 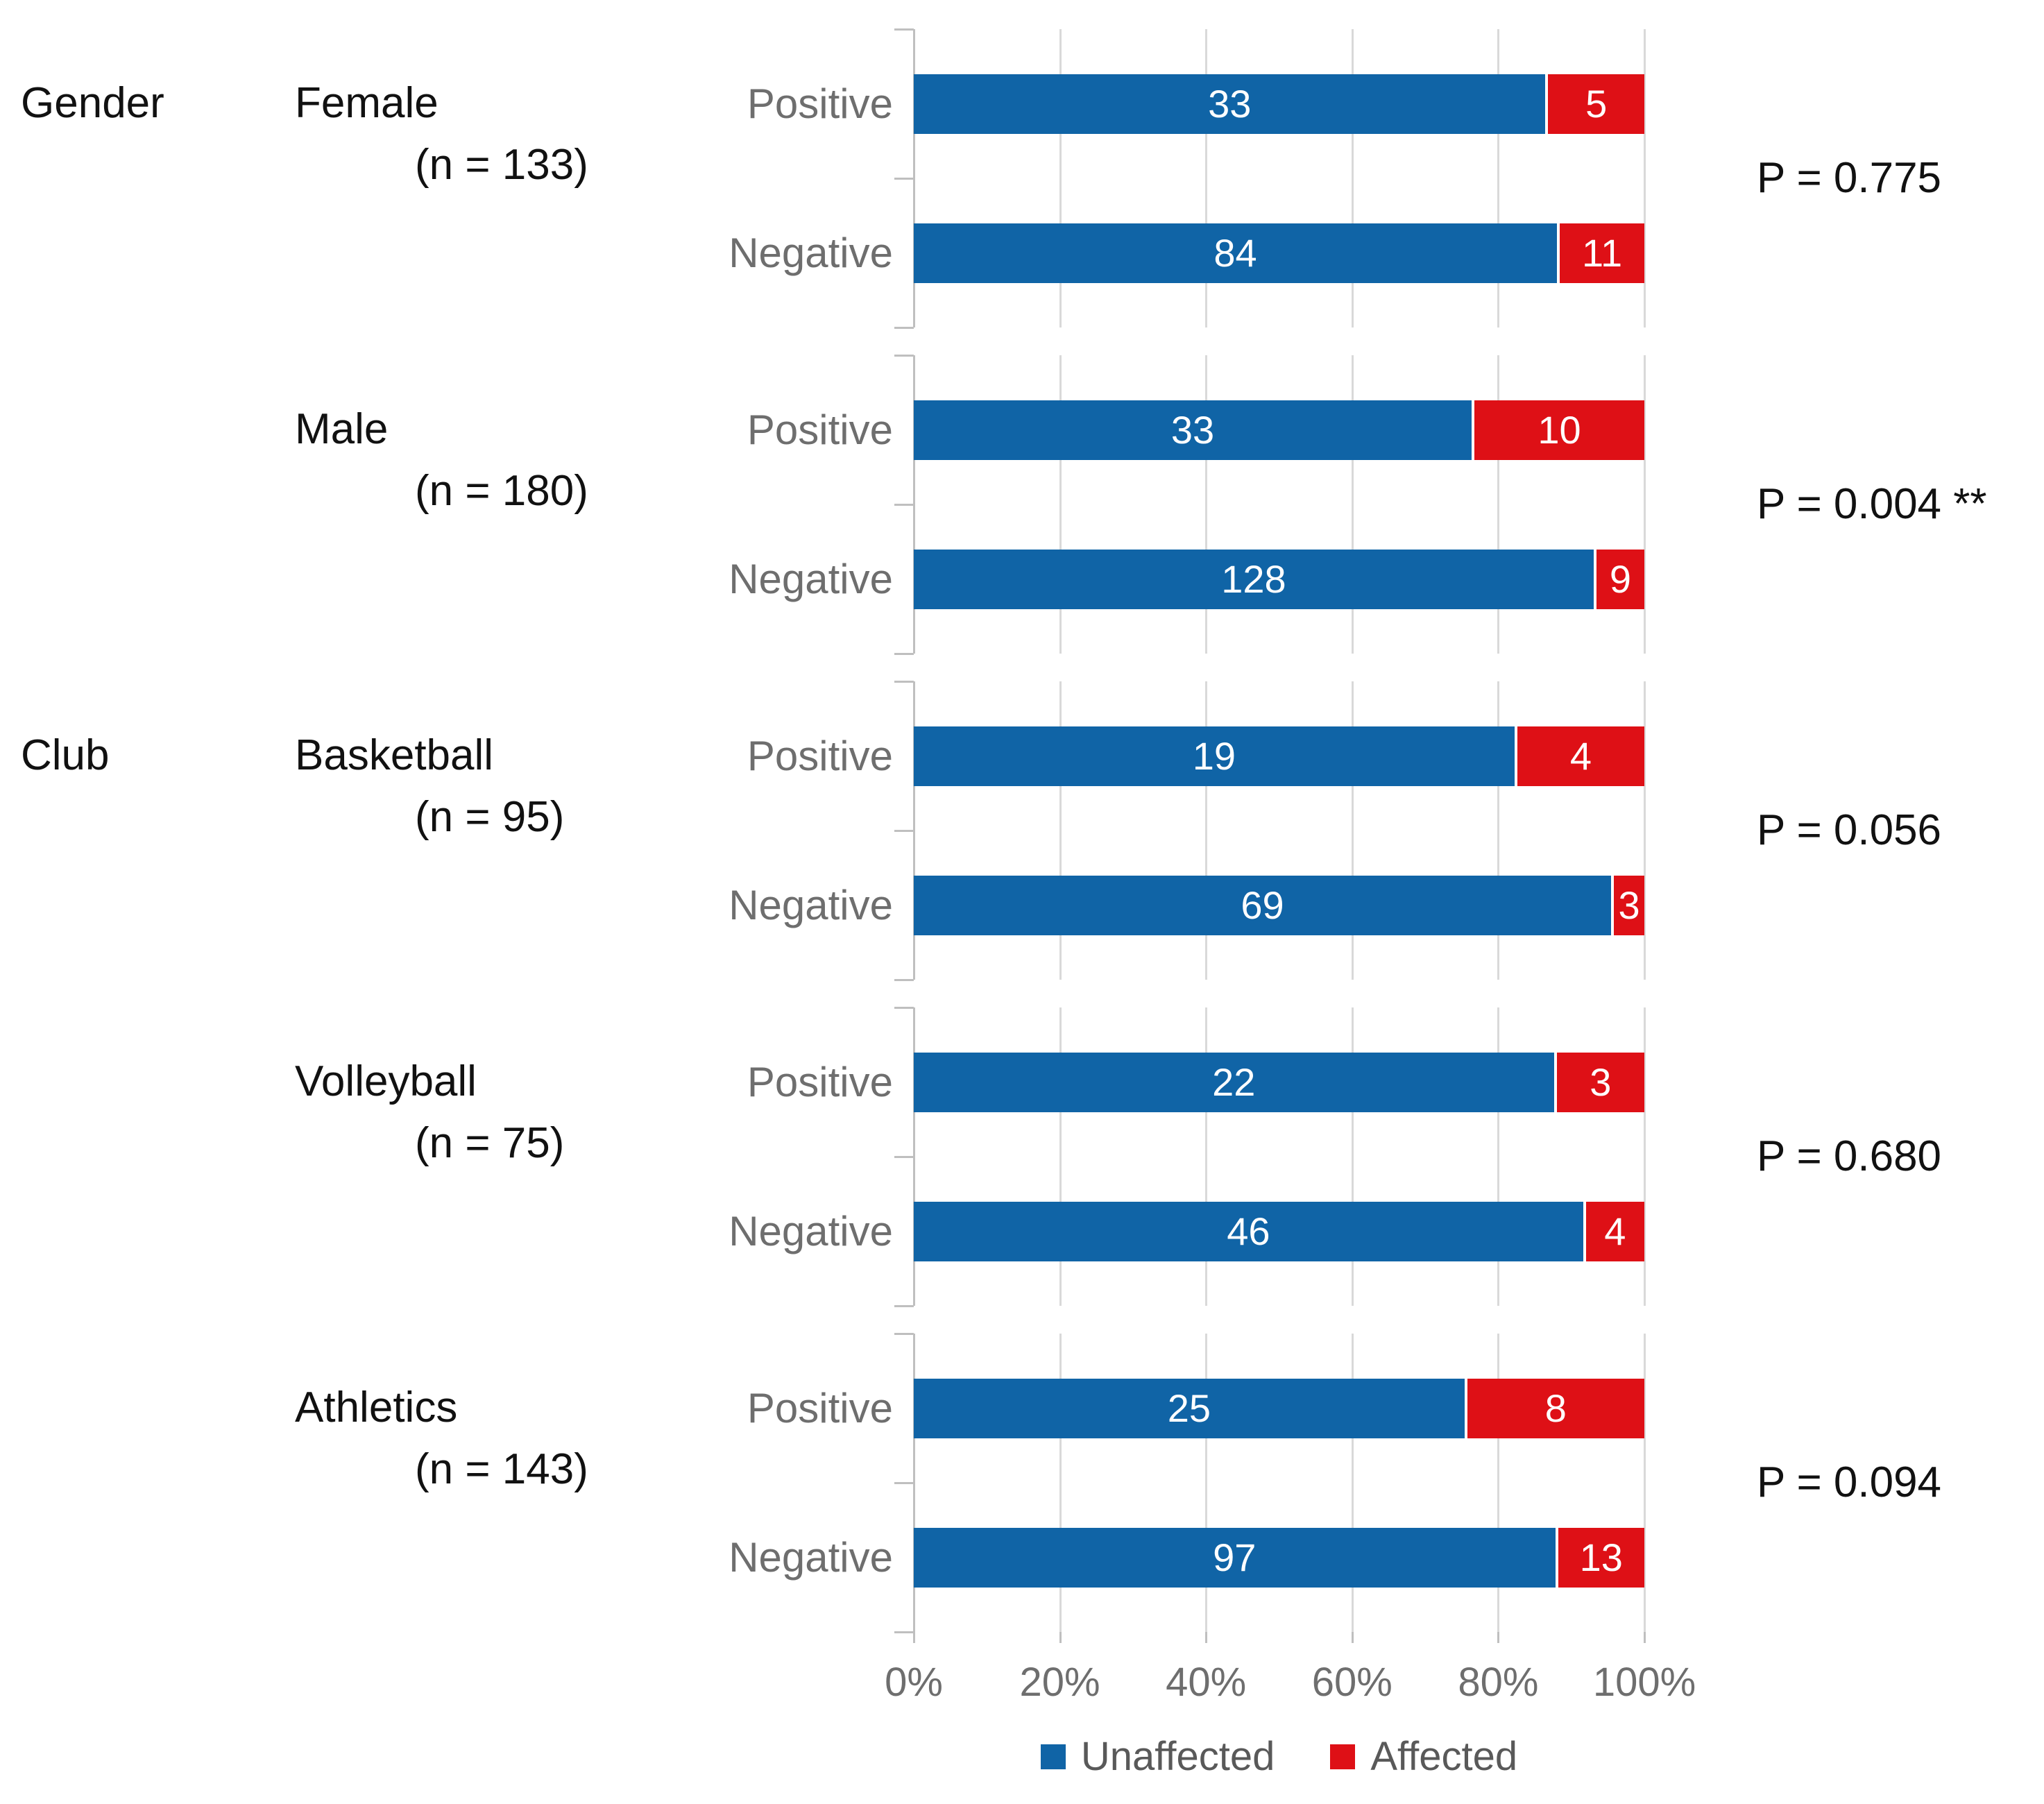 I want to click on bar-segment-unaffected: 128, so click(x=1255, y=579).